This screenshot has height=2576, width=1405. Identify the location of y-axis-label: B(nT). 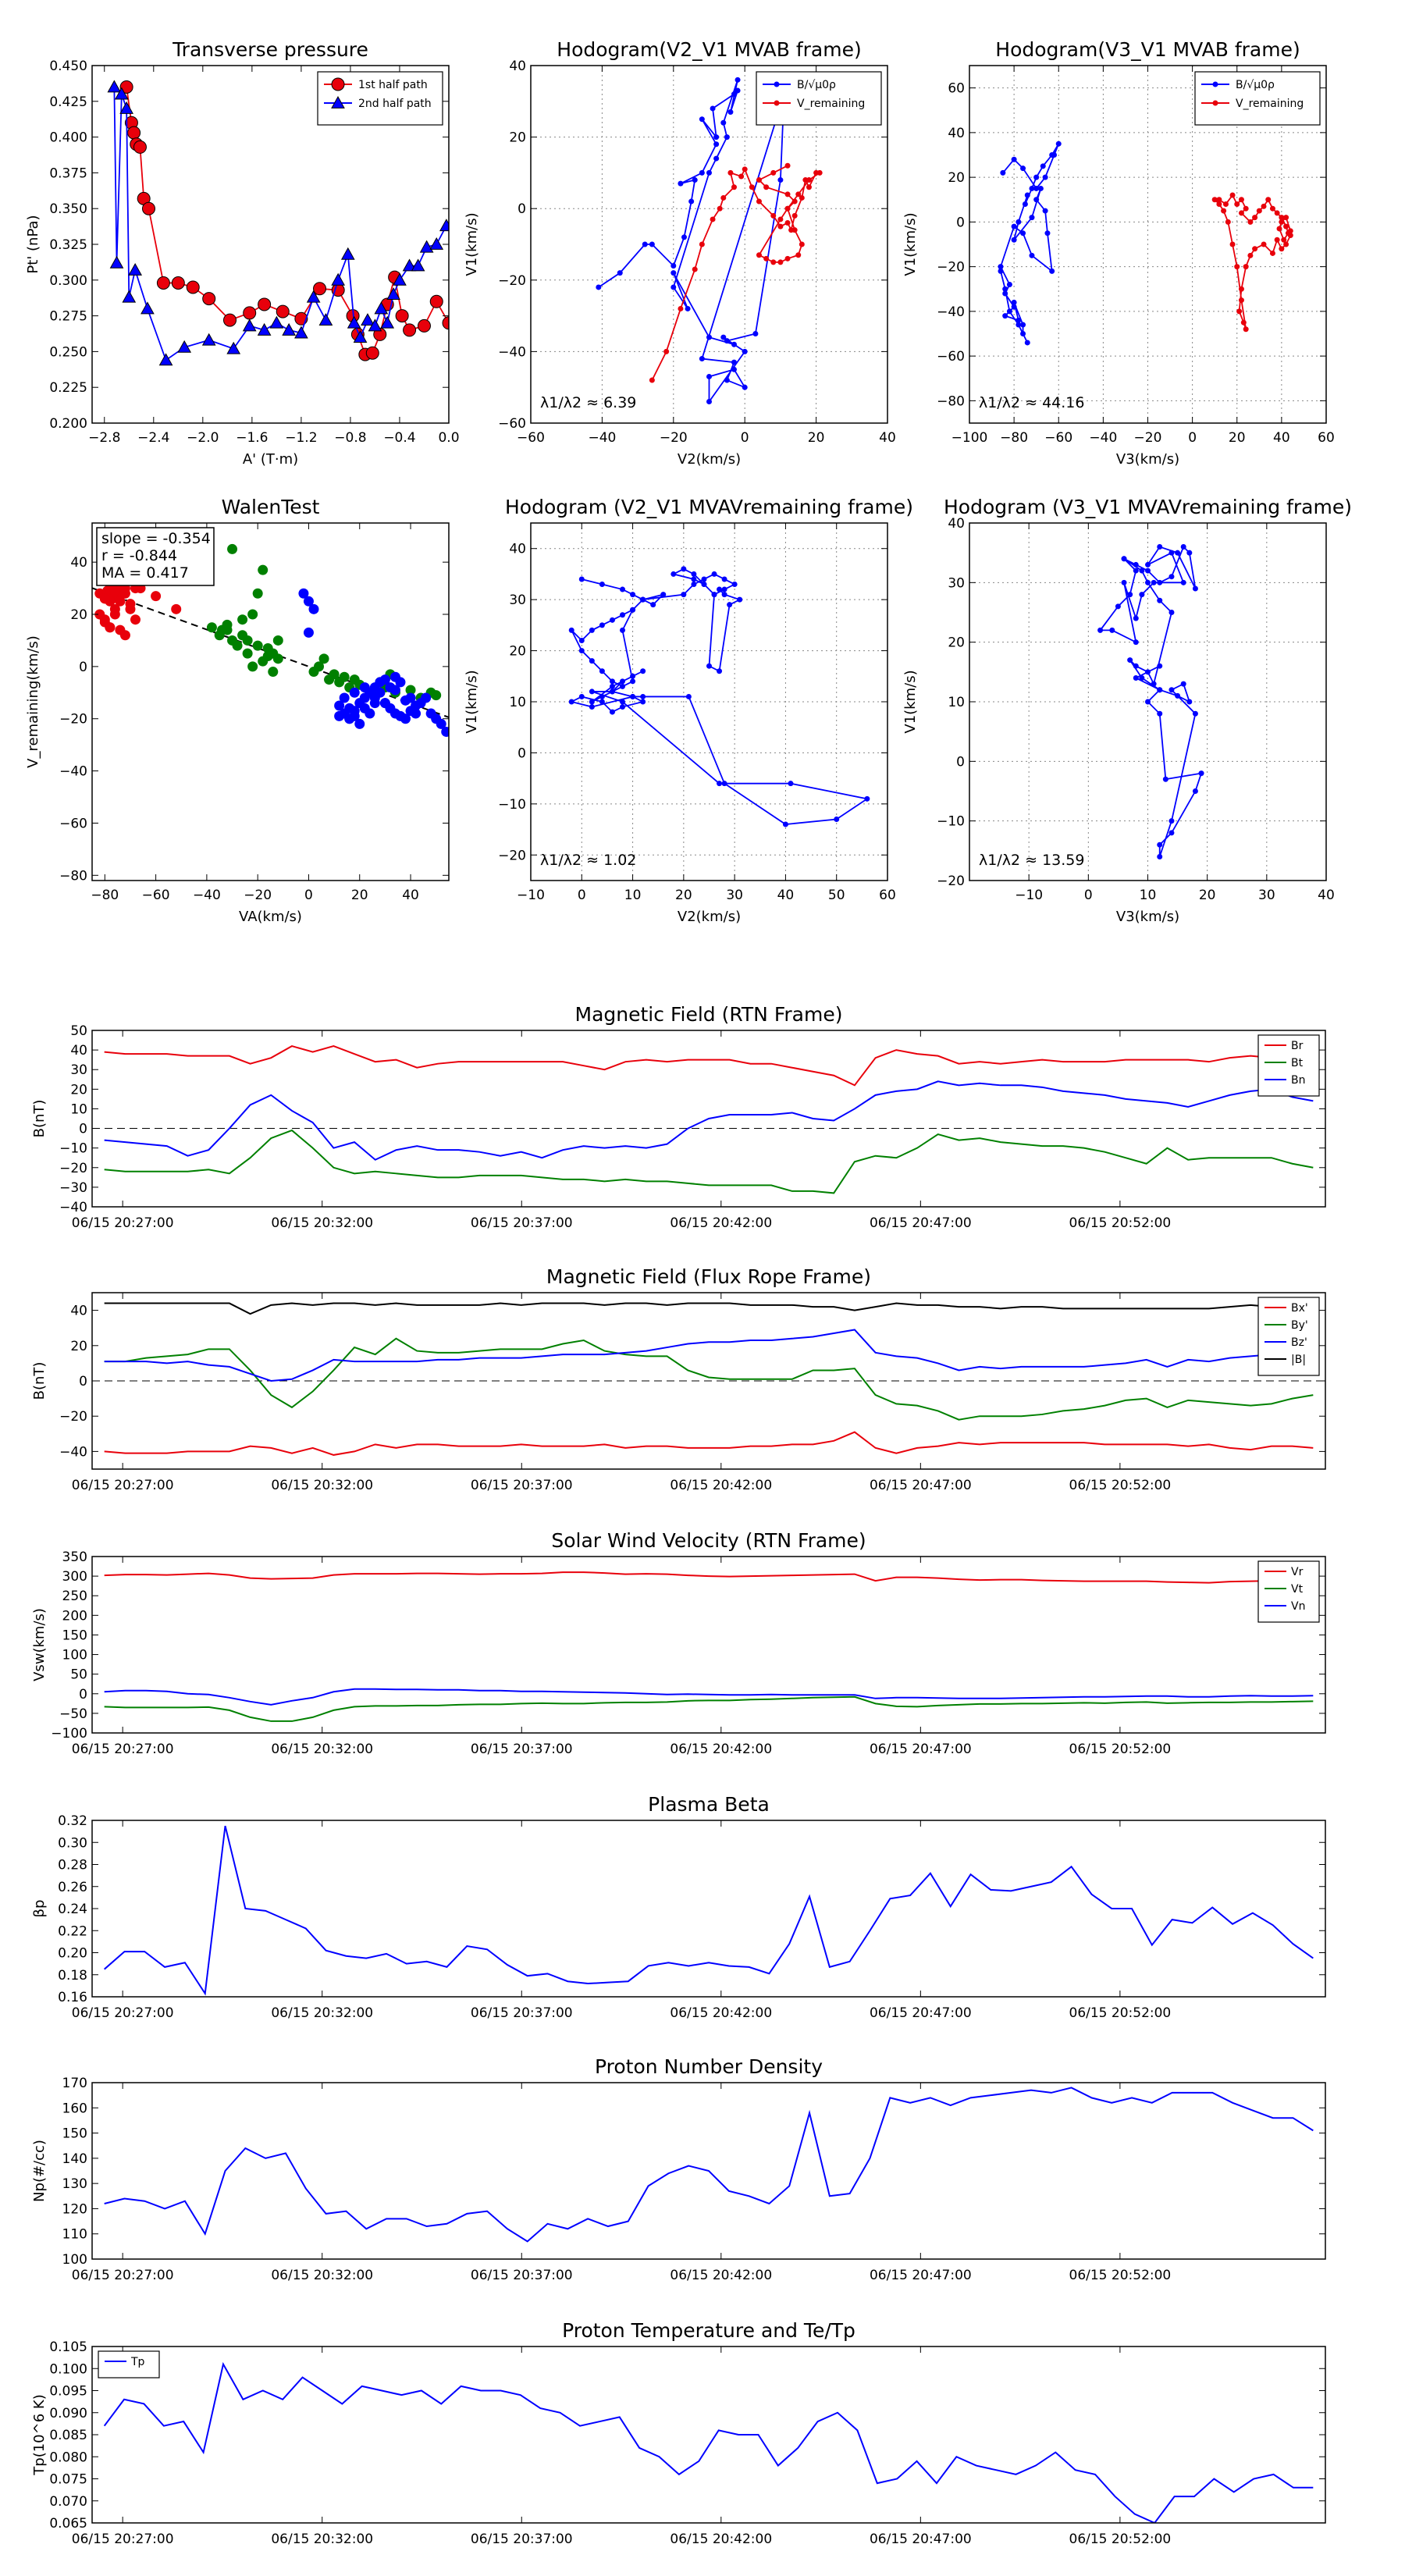
(40, 1381).